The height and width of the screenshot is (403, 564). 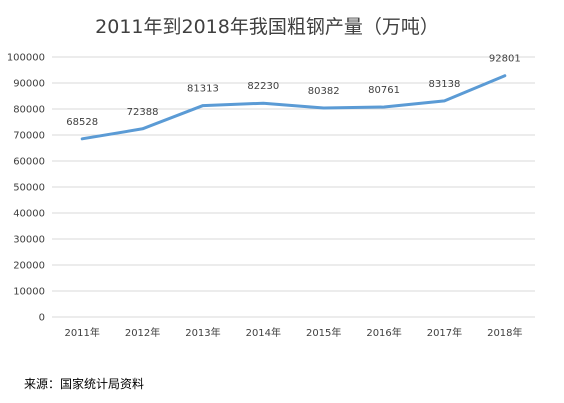 What do you see at coordinates (142, 332) in the screenshot?
I see `x-tick-label: 2012年` at bounding box center [142, 332].